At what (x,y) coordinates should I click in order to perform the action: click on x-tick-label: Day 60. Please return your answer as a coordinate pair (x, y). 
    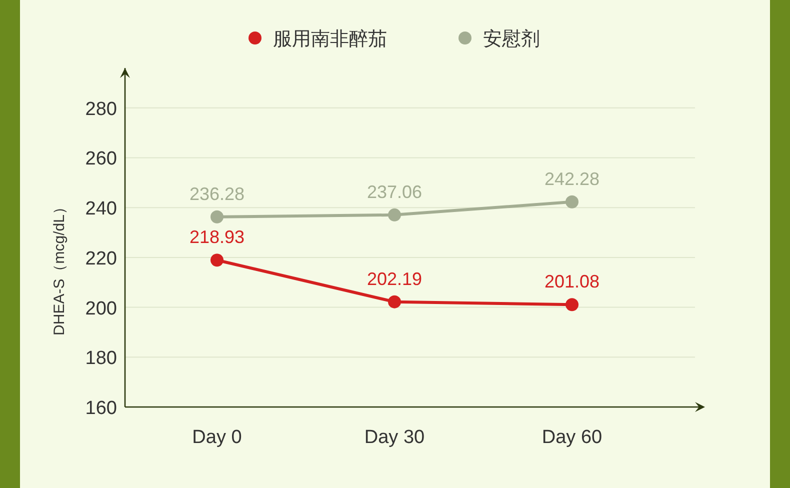
    Looking at the image, I should click on (572, 437).